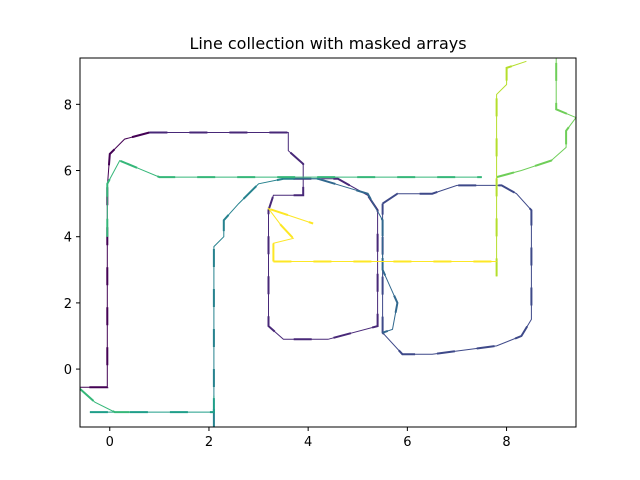  What do you see at coordinates (68, 172) in the screenshot?
I see `y-tick-label: 6` at bounding box center [68, 172].